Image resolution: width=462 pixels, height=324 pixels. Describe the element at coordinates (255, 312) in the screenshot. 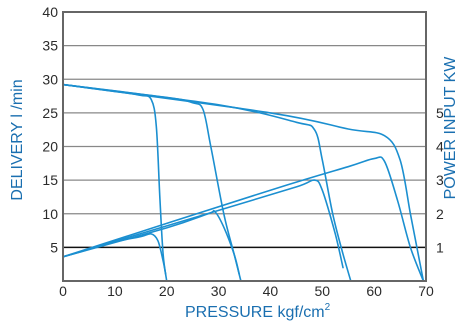

I see `x-axis-title-text: PRESSURE kgf/cm` at that location.